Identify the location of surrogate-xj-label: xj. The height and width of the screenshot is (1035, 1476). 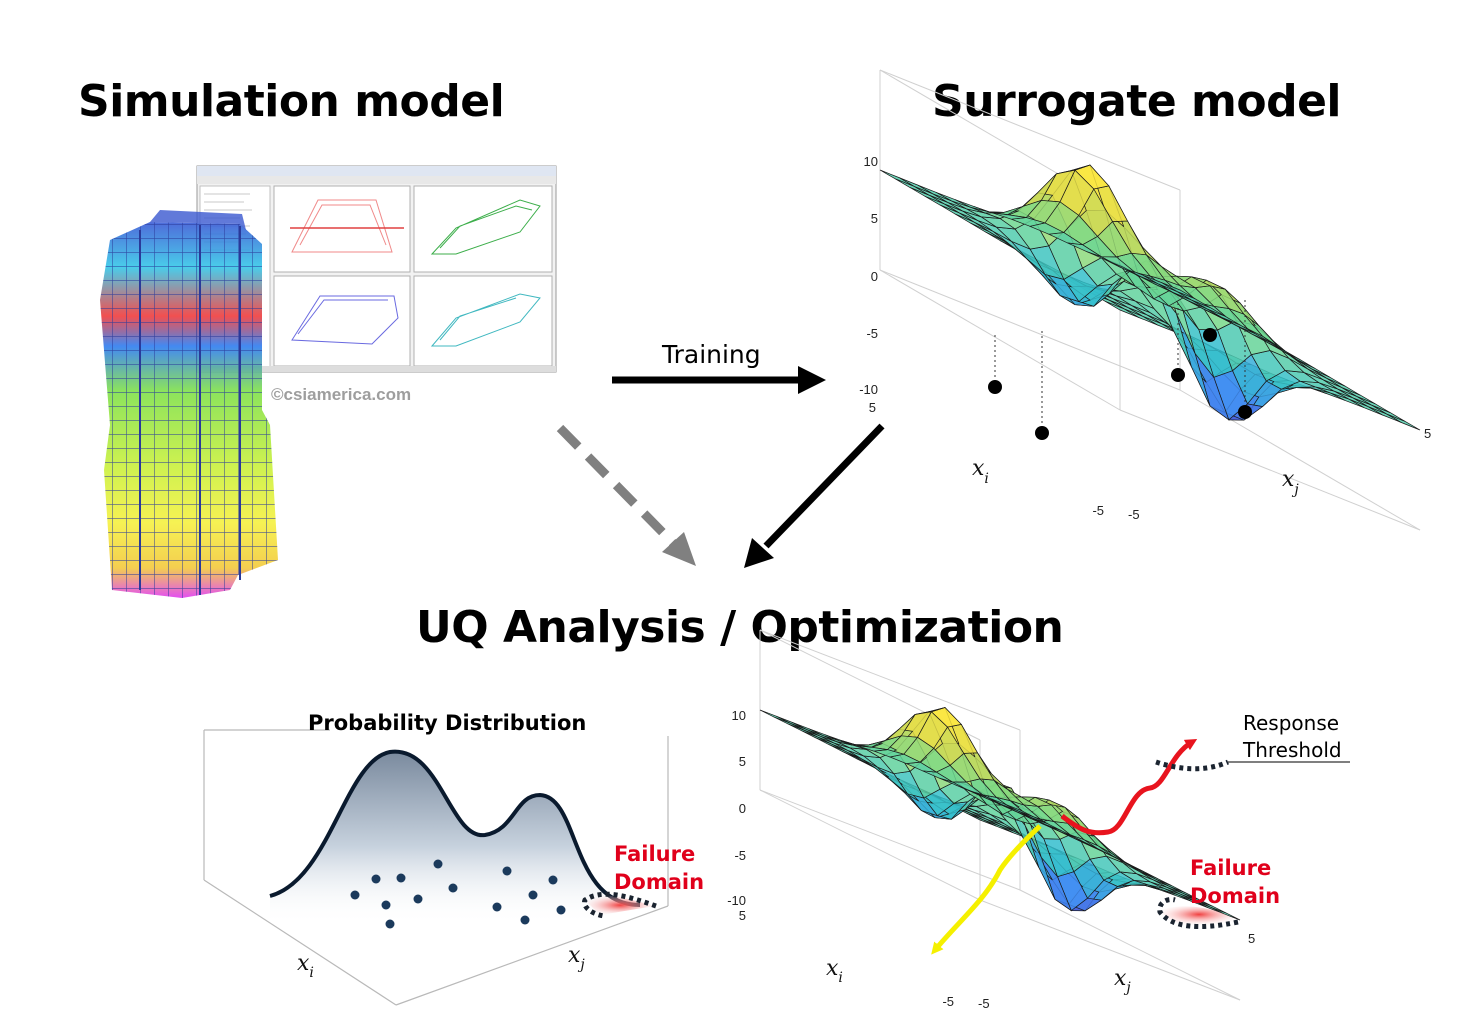
(1290, 482).